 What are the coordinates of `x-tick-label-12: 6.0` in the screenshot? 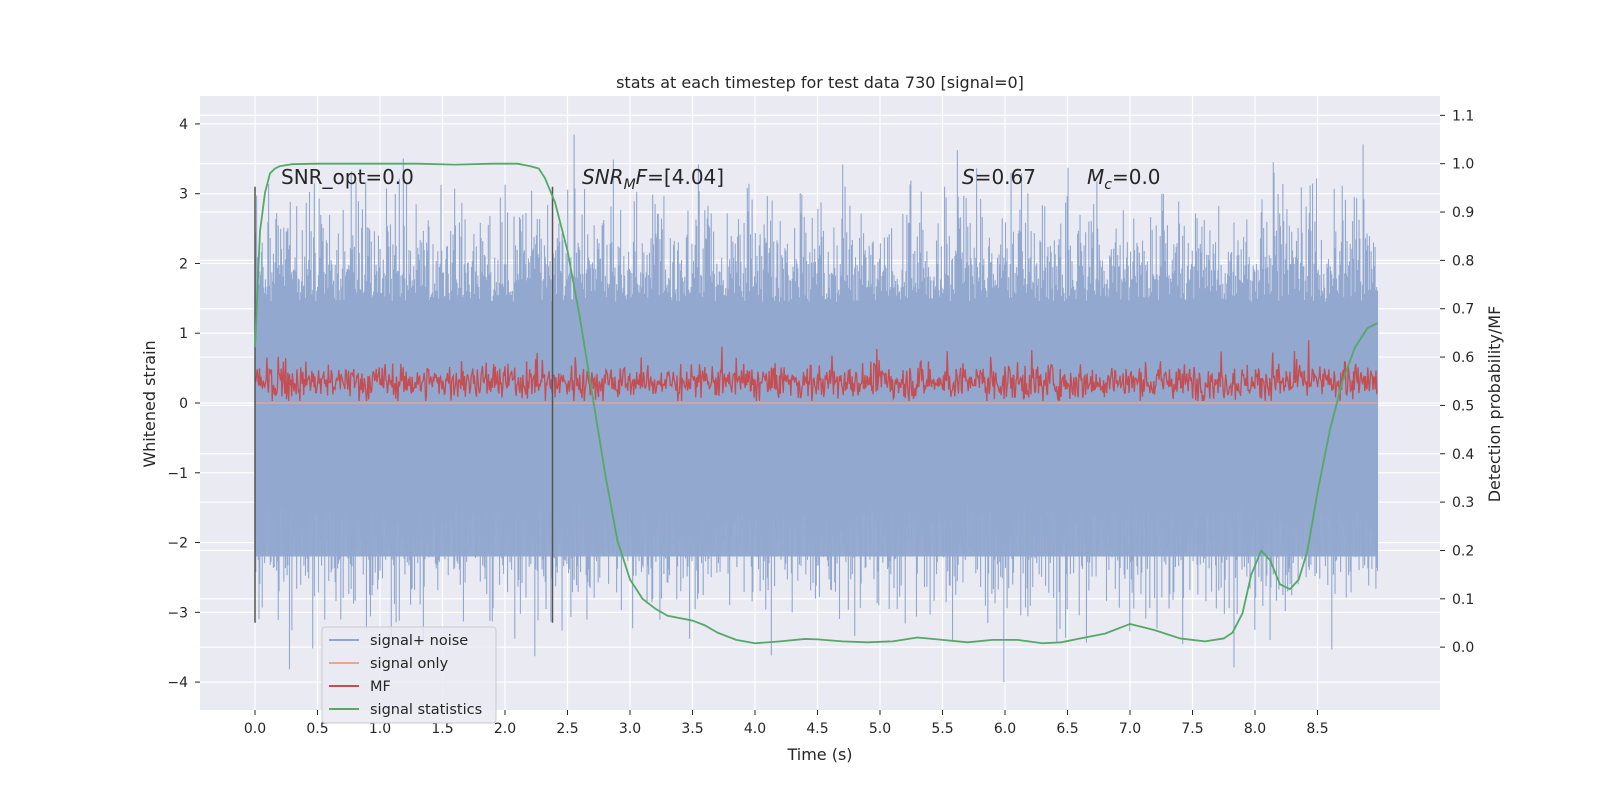 It's located at (1005, 729).